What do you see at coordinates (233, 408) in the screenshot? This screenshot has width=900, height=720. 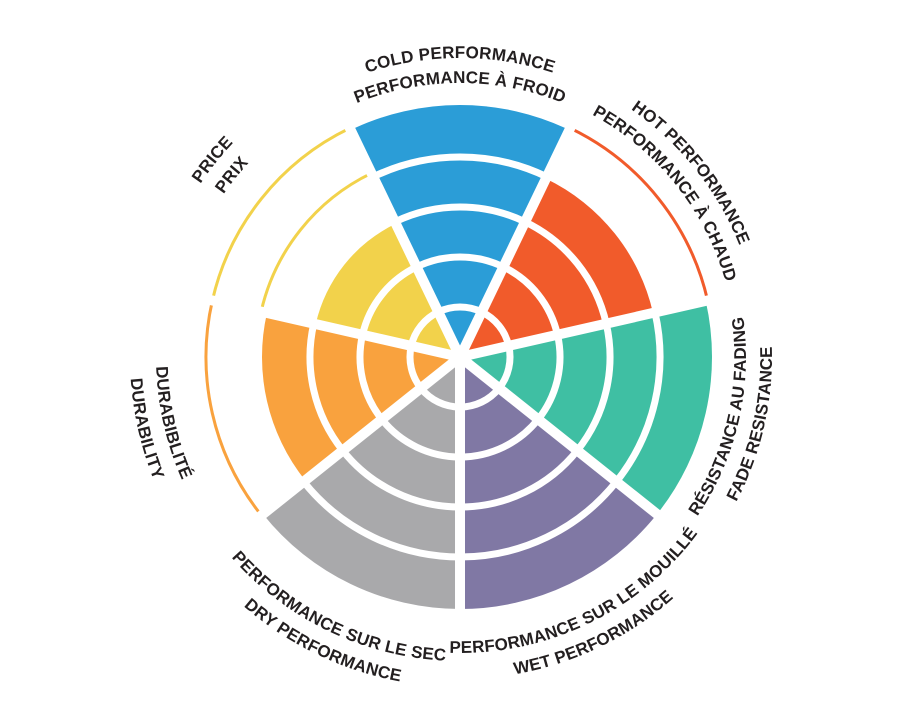 I see `segment-durability-unfilled-level-arc` at bounding box center [233, 408].